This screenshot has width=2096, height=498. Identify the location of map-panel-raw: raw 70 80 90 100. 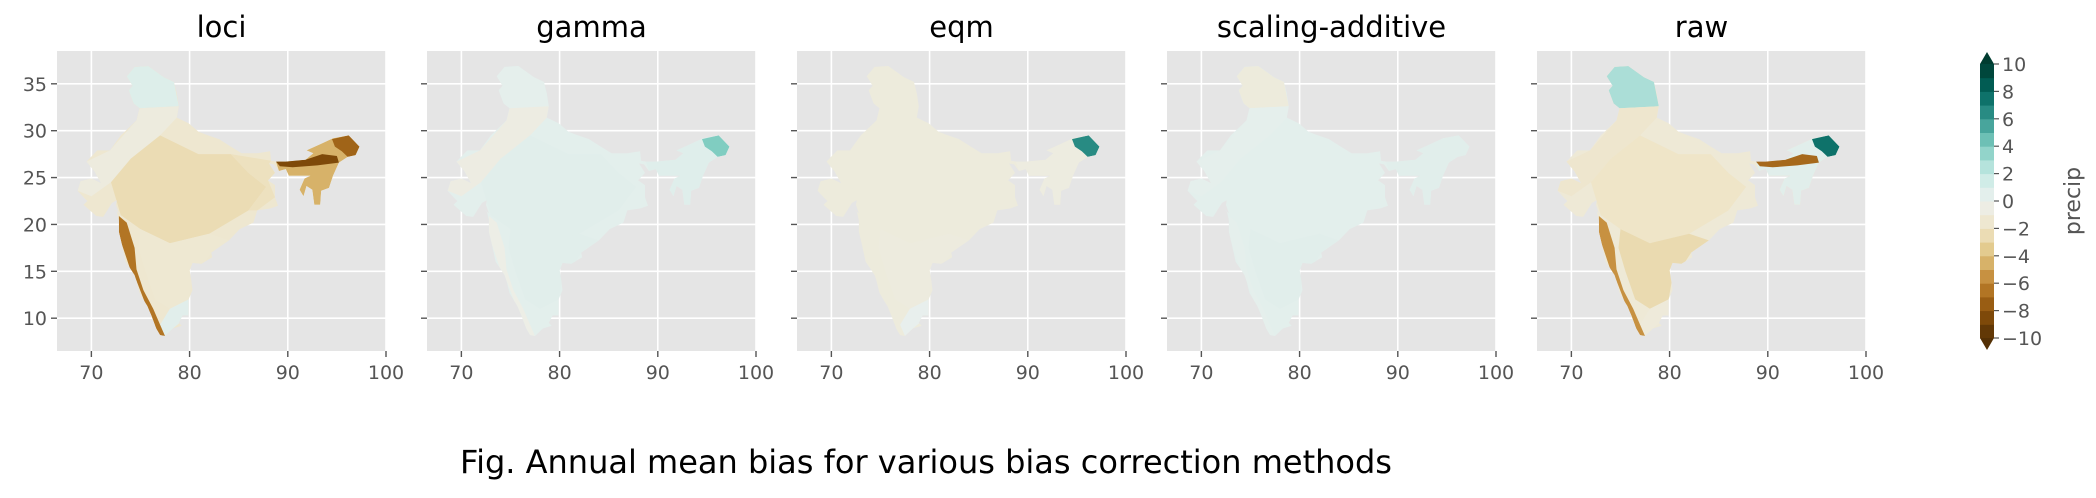
(1707, 197).